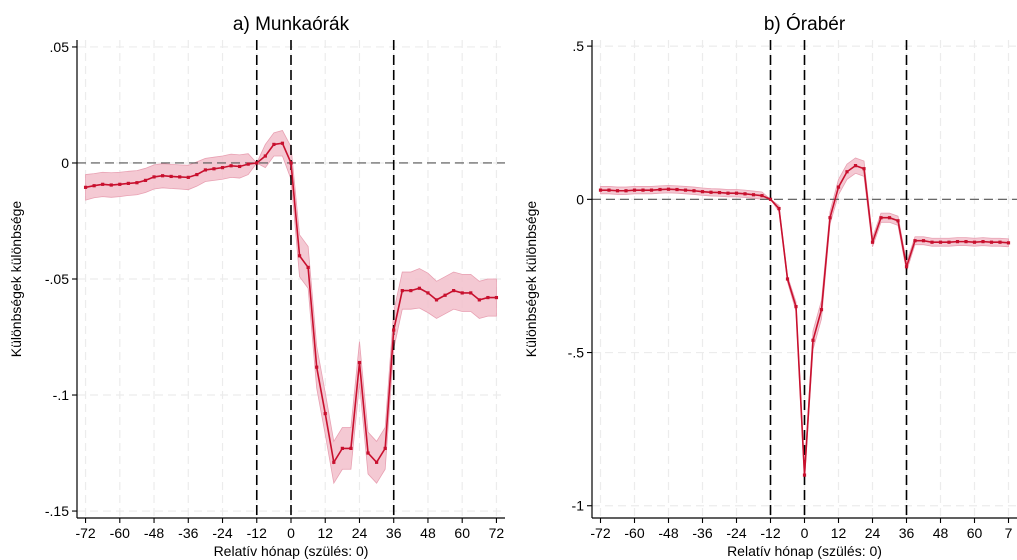  I want to click on chart-title: b) Órabér, so click(805, 24).